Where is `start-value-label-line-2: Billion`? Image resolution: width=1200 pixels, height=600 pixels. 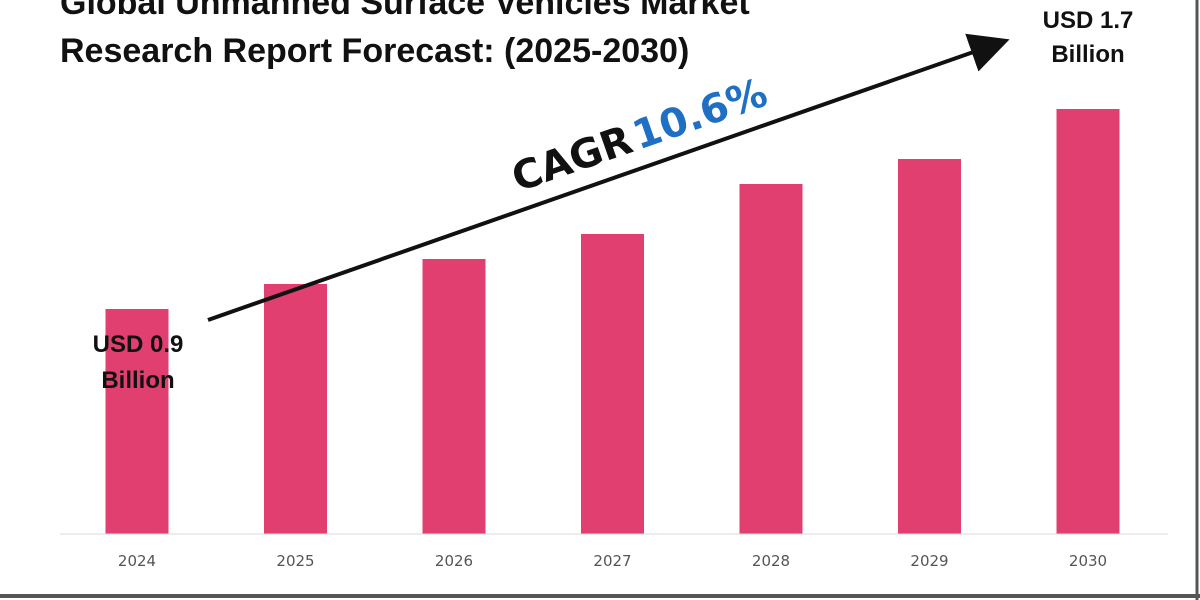
start-value-label-line-2: Billion is located at coordinates (137, 380).